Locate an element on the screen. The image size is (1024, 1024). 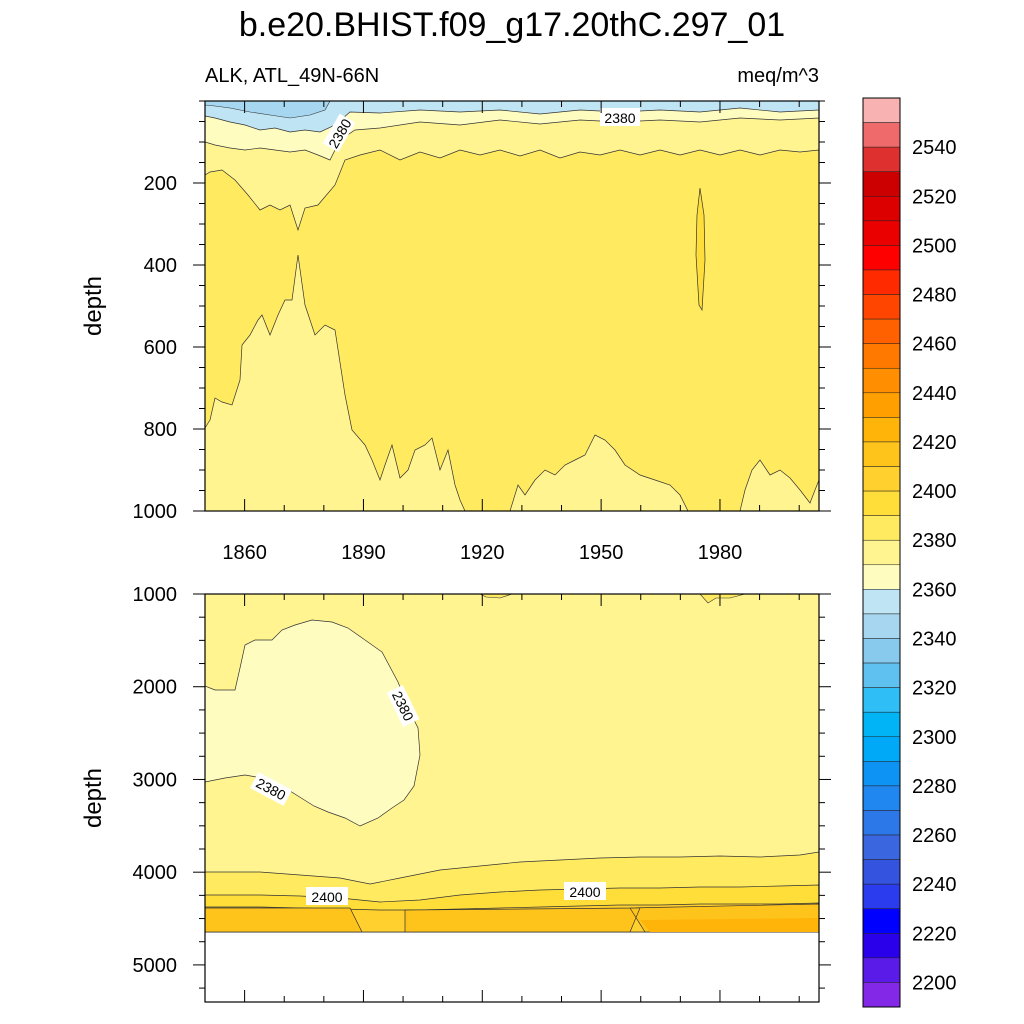
subtitle-right: meq/m^3 is located at coordinates (778, 76).